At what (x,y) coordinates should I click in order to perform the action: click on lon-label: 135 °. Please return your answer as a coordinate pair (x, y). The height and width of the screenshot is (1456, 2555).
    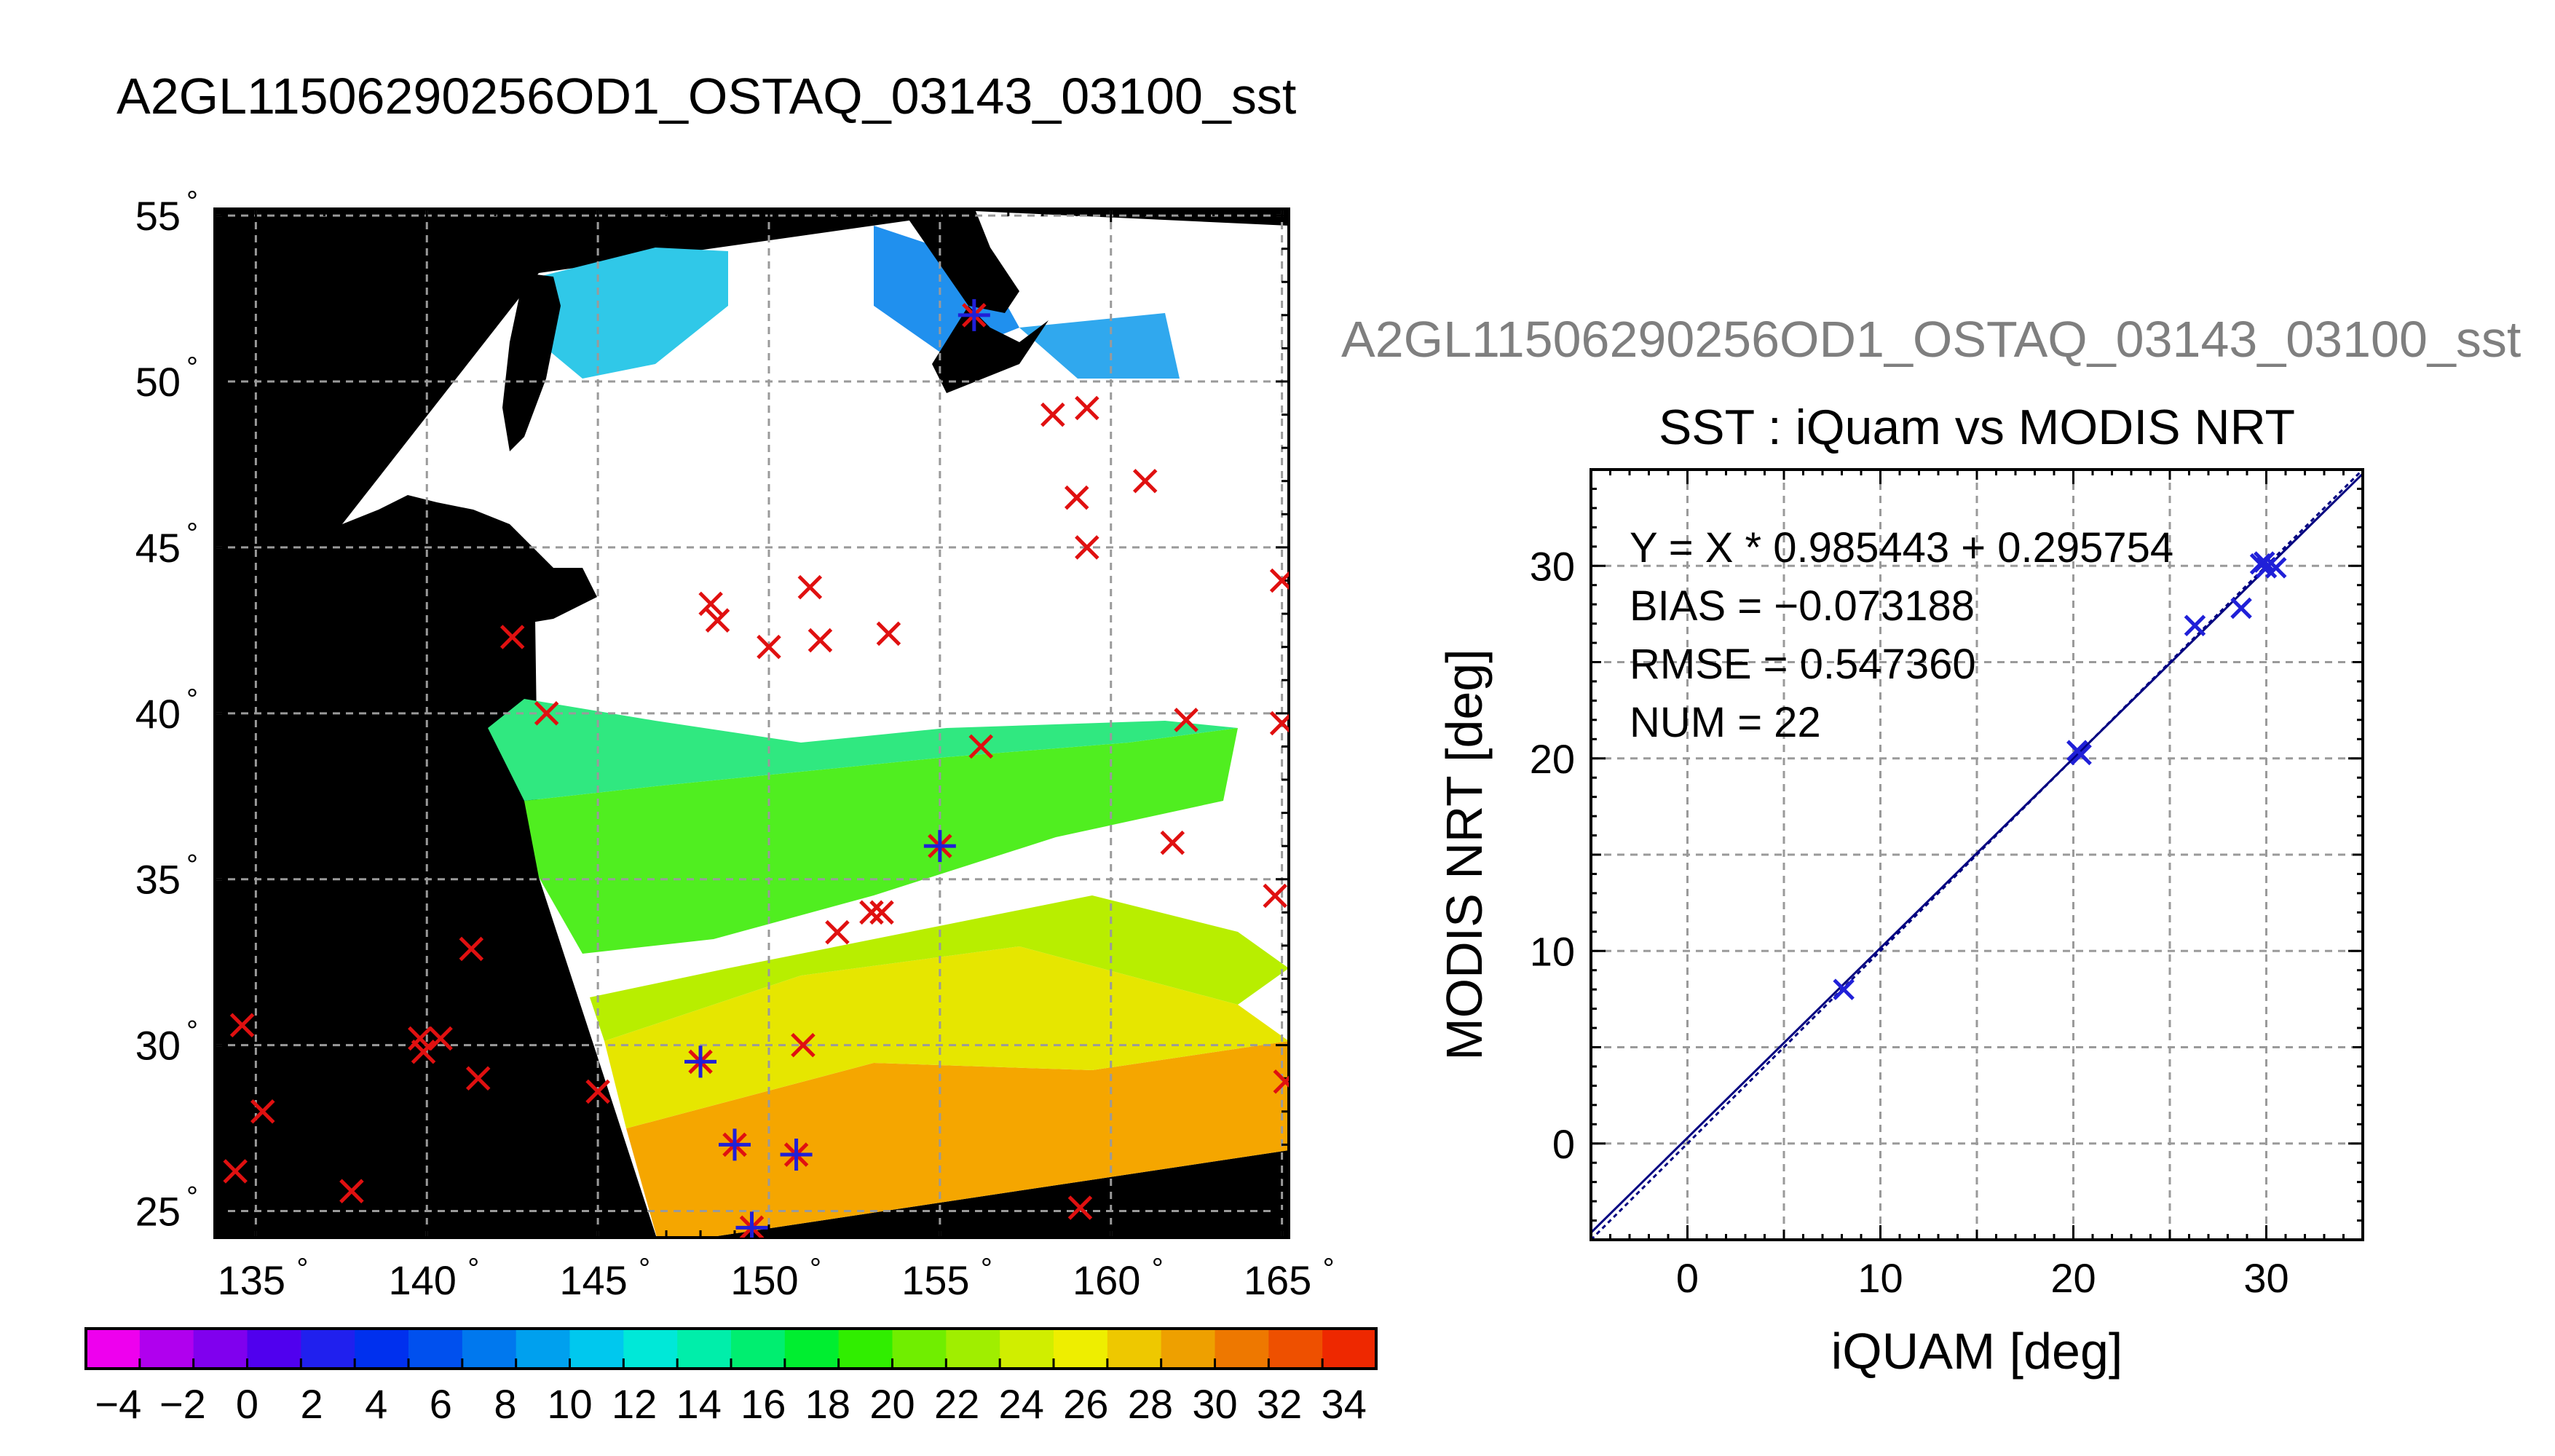
    Looking at the image, I should click on (263, 1278).